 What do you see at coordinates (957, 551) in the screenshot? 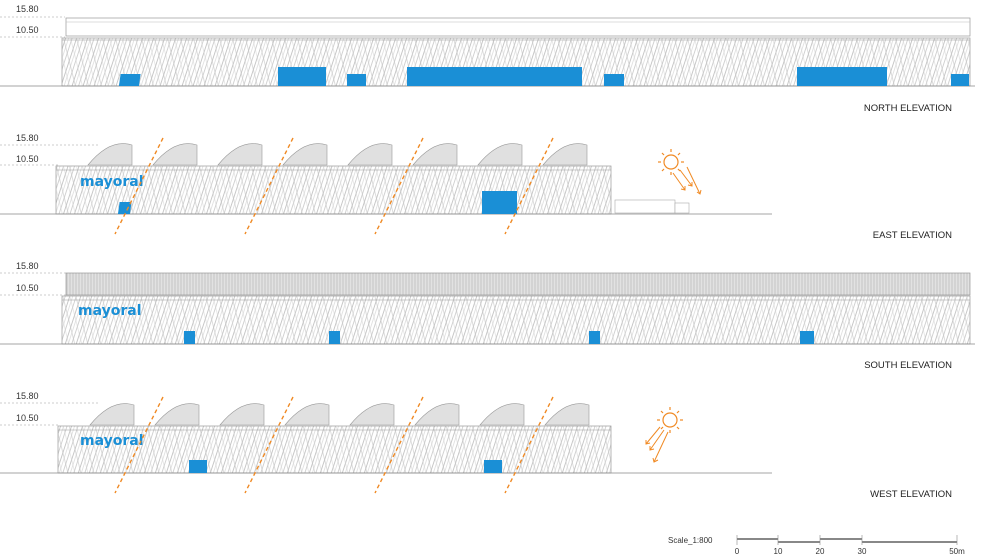
I see `scale-tick: 50m` at bounding box center [957, 551].